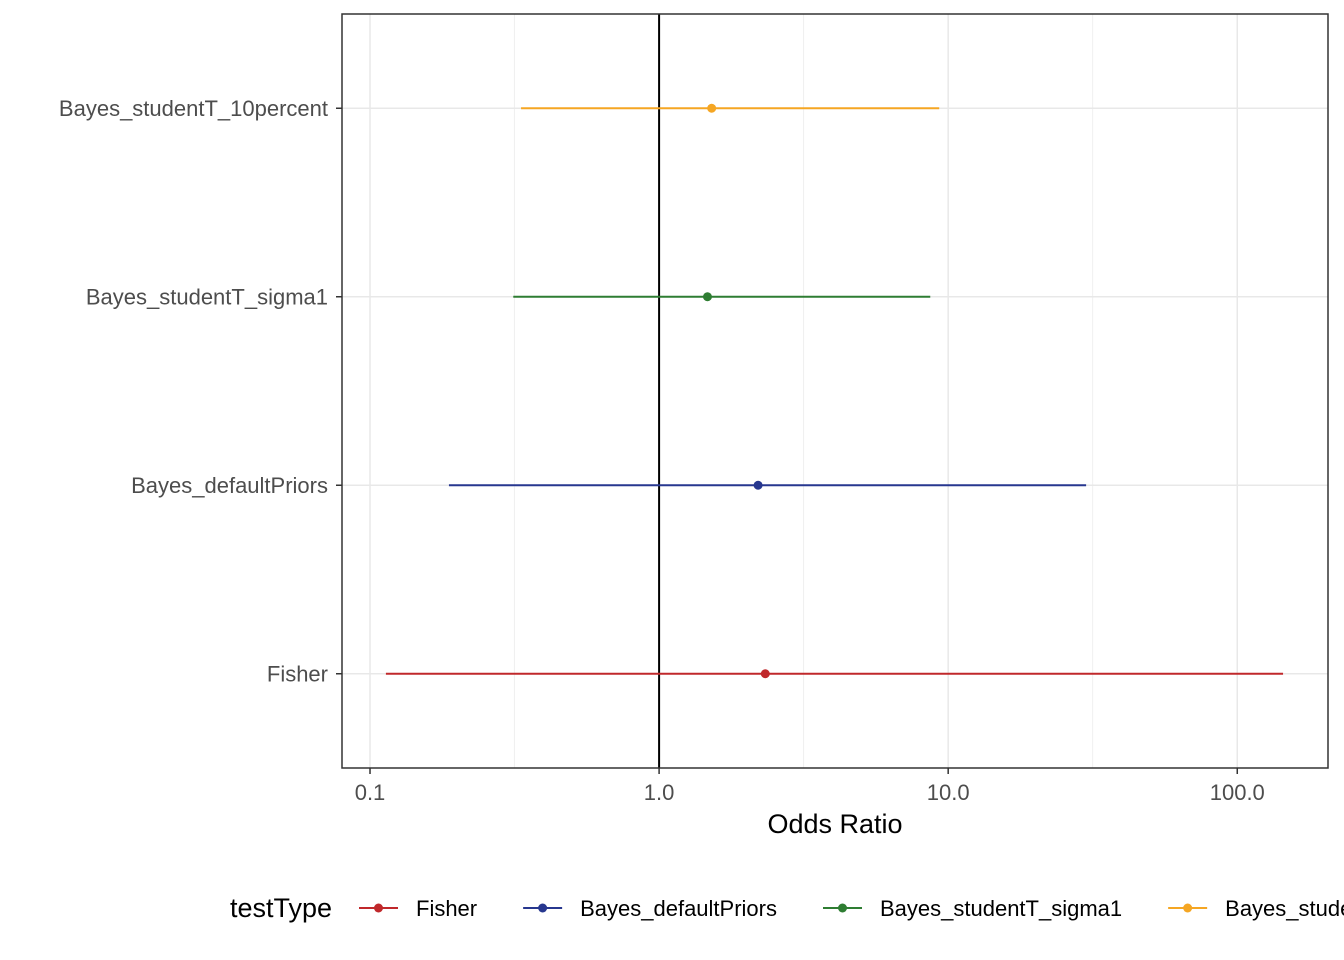  I want to click on legend-title: testType, so click(281, 908).